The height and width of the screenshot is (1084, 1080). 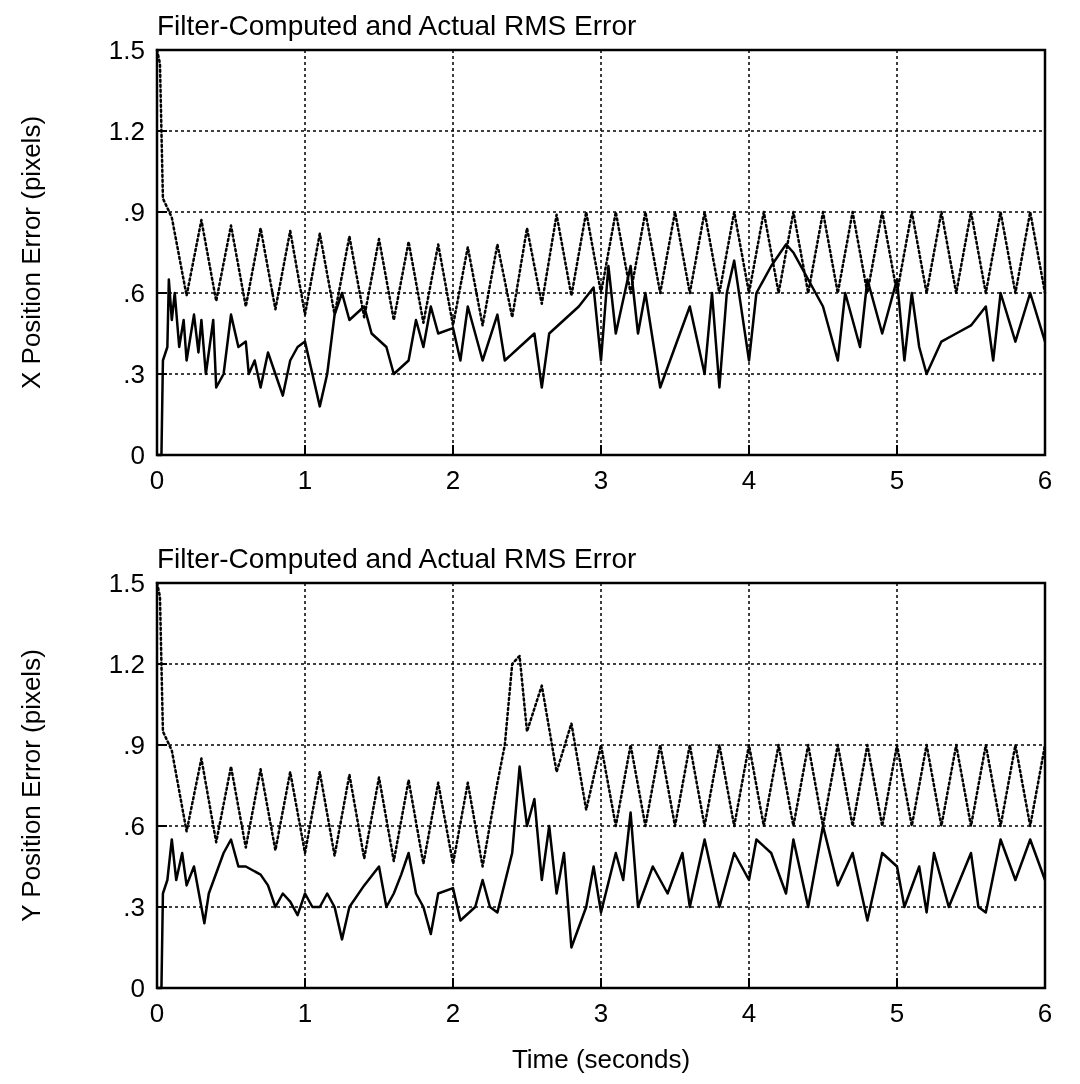 I want to click on x-axis-title: Time (seconds), so click(x=601, y=1059).